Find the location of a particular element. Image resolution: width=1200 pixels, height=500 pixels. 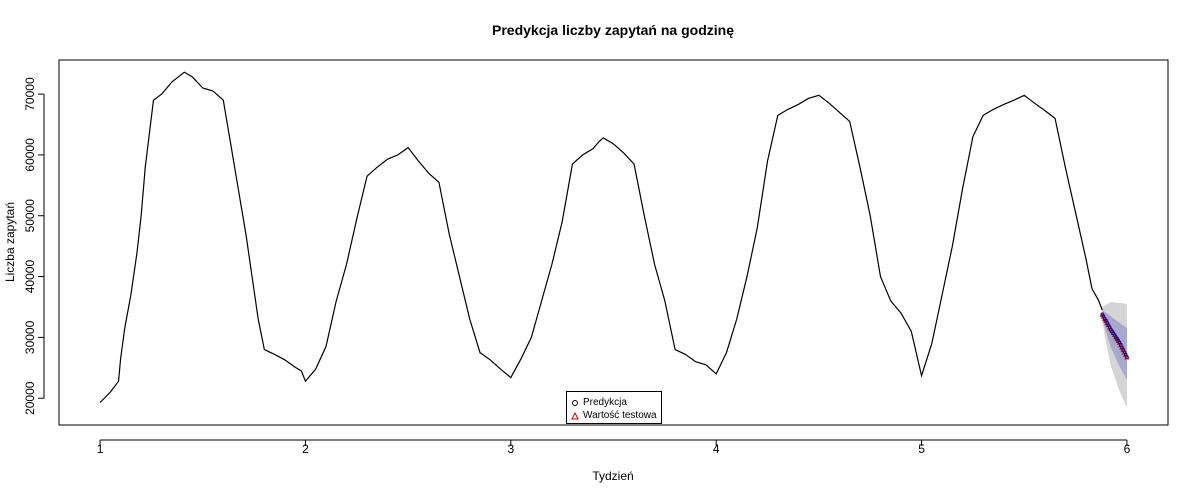

legend-label-predykcja: Predykcja is located at coordinates (605, 402).